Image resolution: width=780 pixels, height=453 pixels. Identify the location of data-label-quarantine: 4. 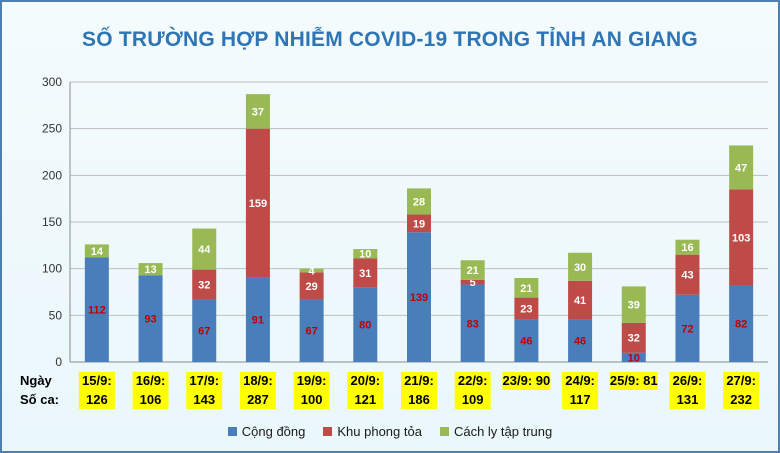
(312, 272).